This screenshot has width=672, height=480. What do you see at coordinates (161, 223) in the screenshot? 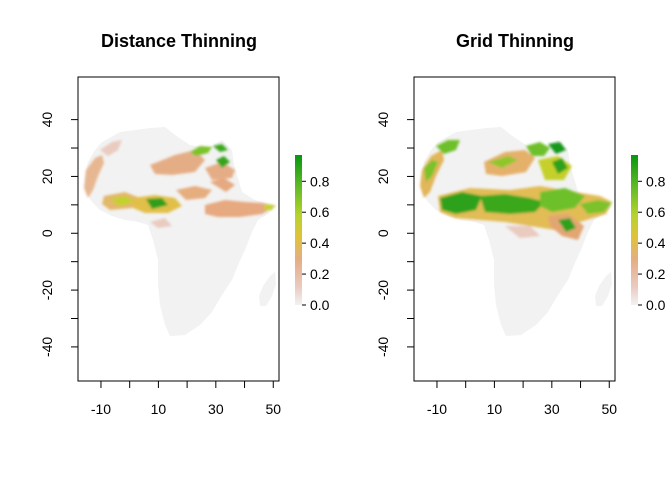
I see `region-gulf-guinea` at bounding box center [161, 223].